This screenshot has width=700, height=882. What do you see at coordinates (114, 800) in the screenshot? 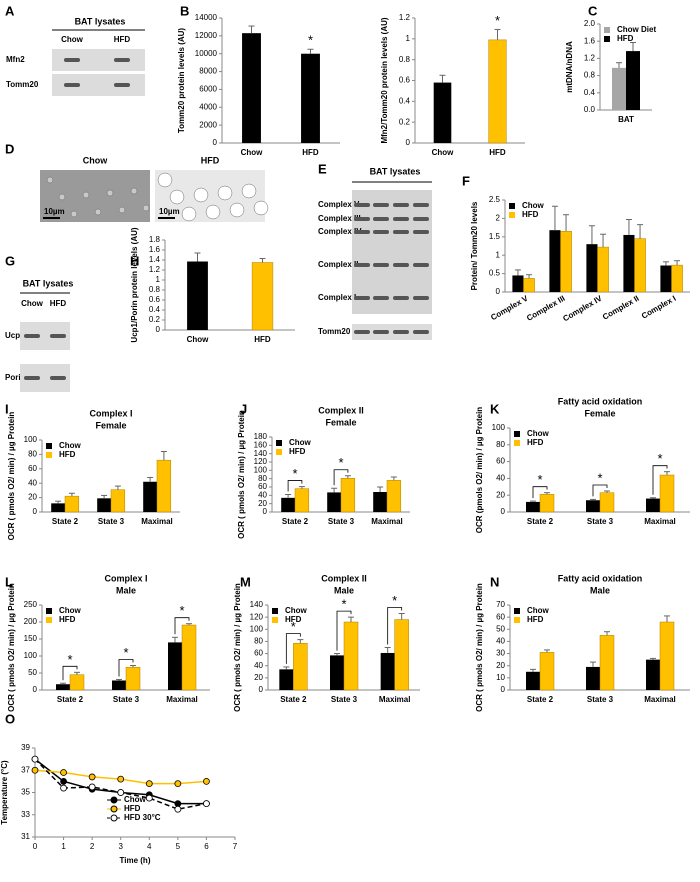
I see `legend-marker` at bounding box center [114, 800].